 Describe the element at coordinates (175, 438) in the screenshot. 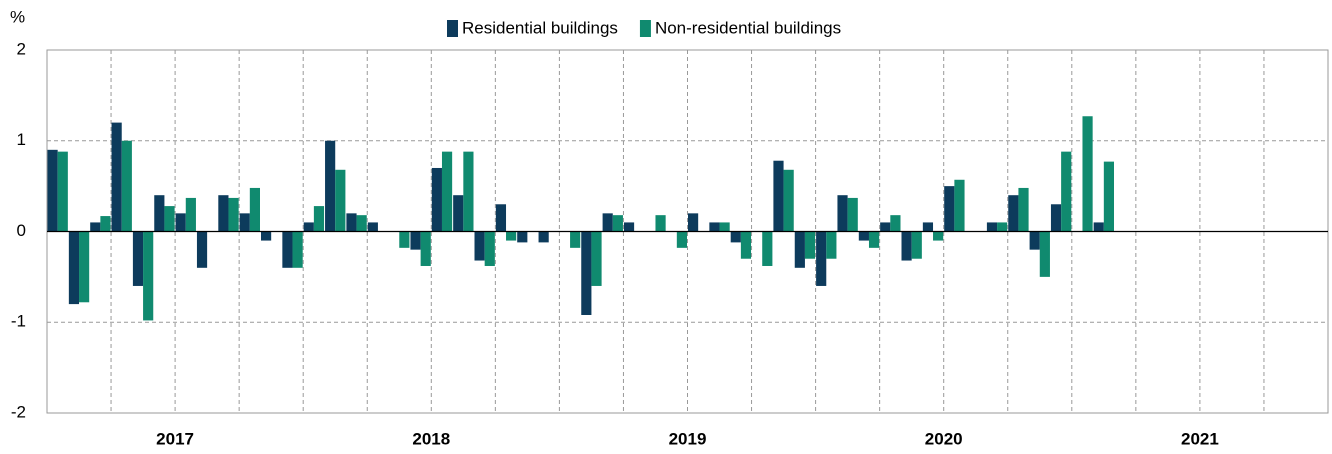

I see `x-tick-label: 2017` at that location.